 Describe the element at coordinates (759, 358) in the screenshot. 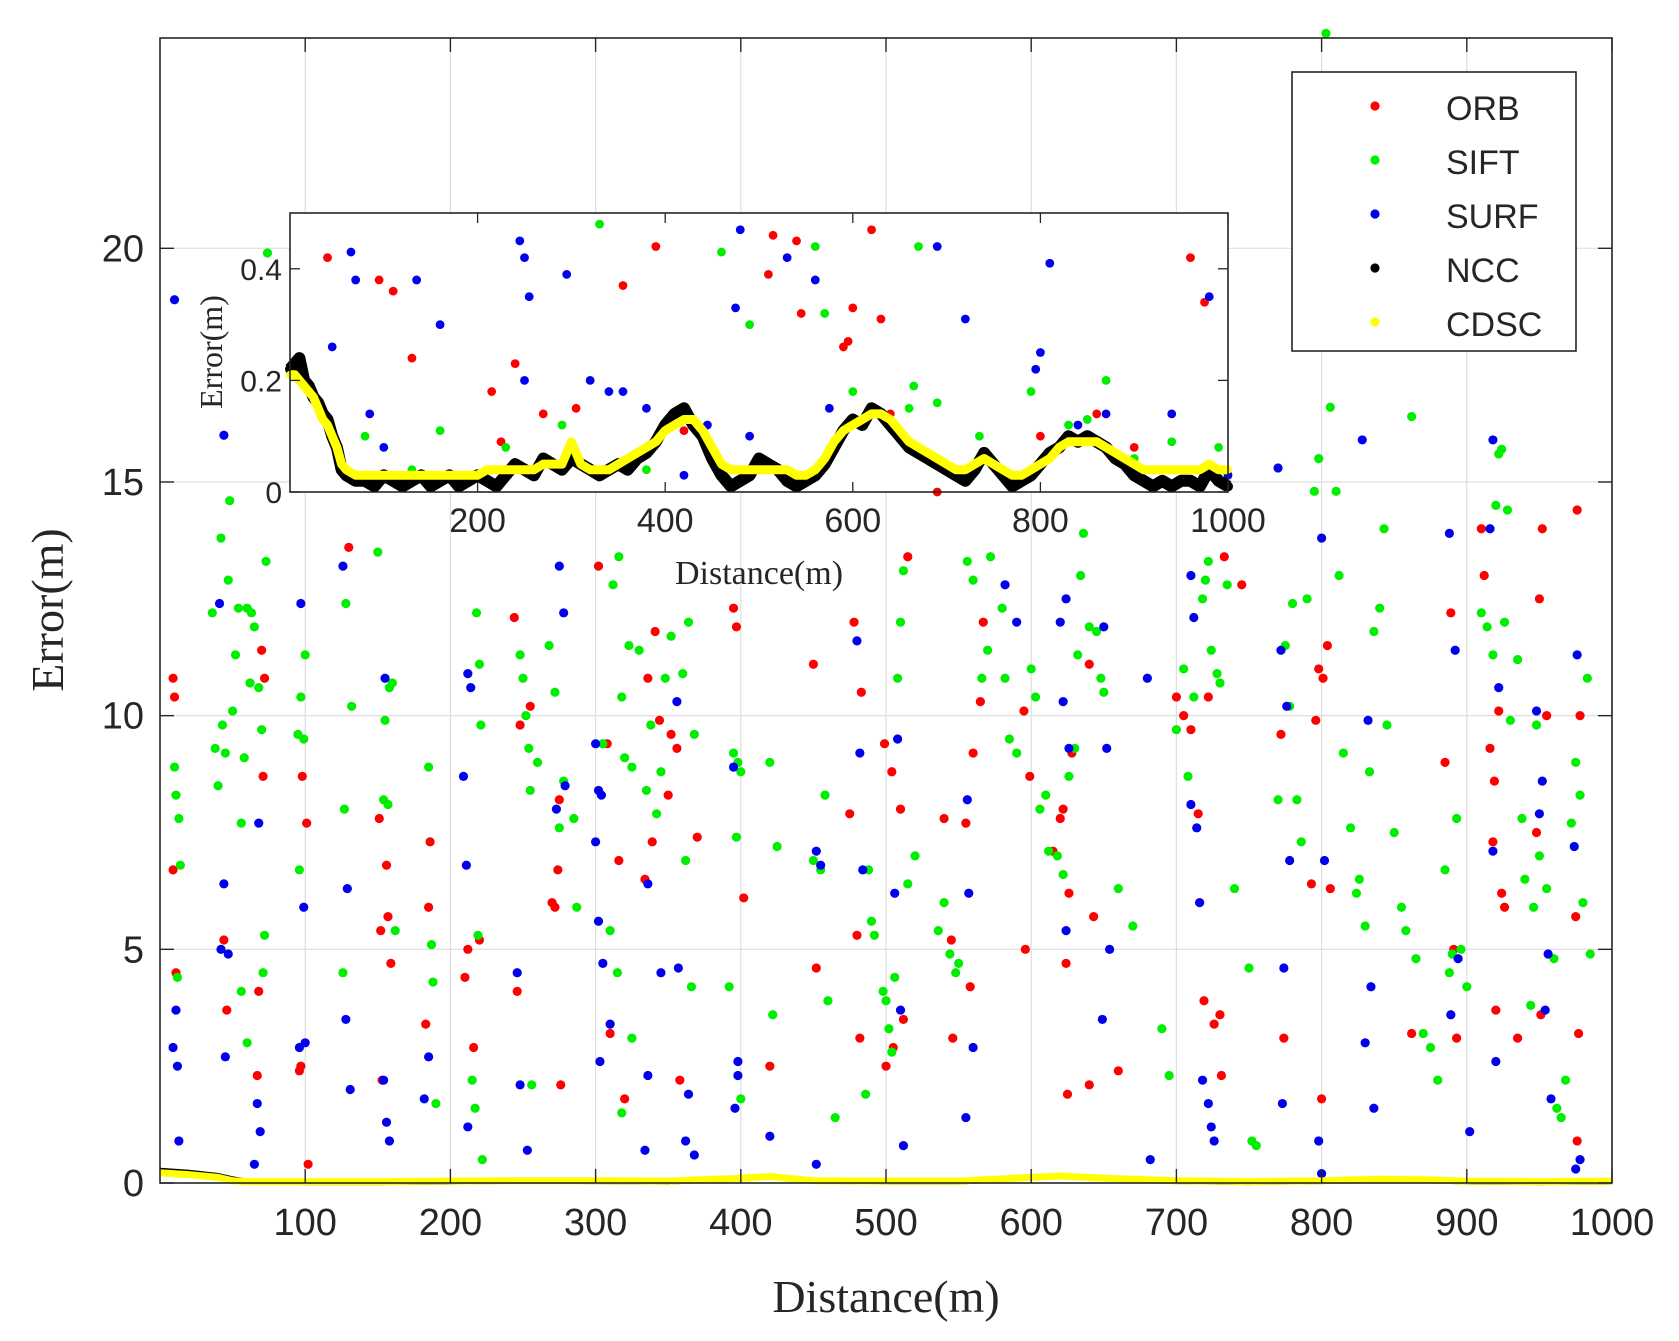

I see `inset-data-points` at that location.